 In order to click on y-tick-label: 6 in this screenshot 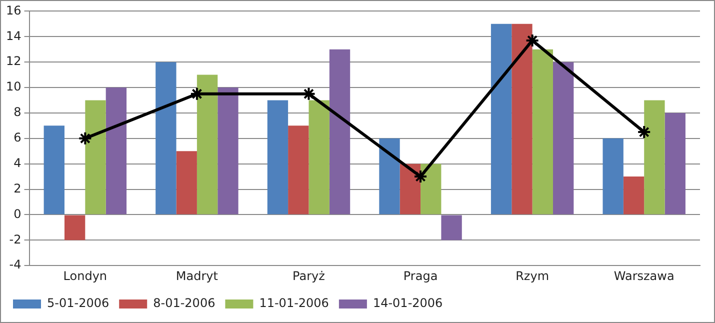, I will do `click(18, 137)`.